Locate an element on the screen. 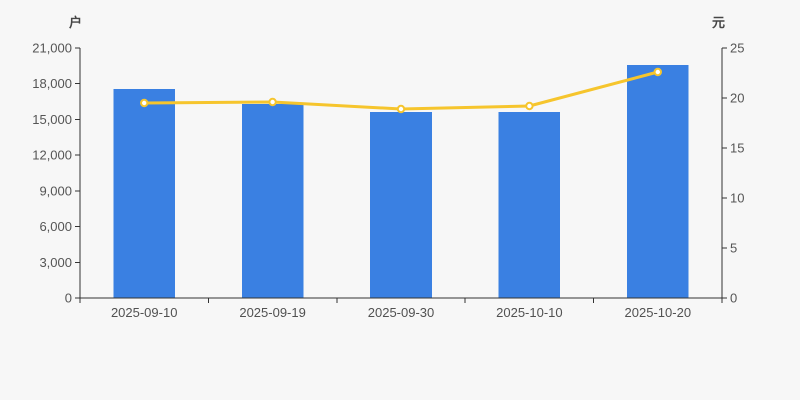  right-axis-tick-label: 5 is located at coordinates (733, 248).